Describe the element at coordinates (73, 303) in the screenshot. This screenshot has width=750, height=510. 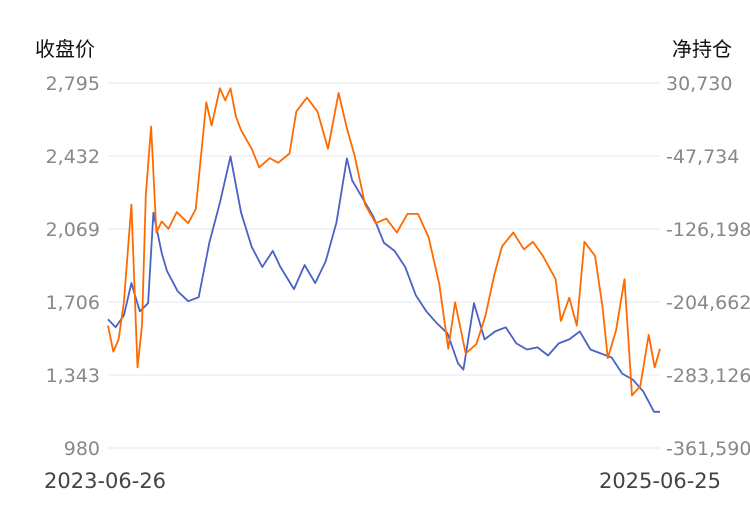
I see `left-tick-label: 1,706` at that location.